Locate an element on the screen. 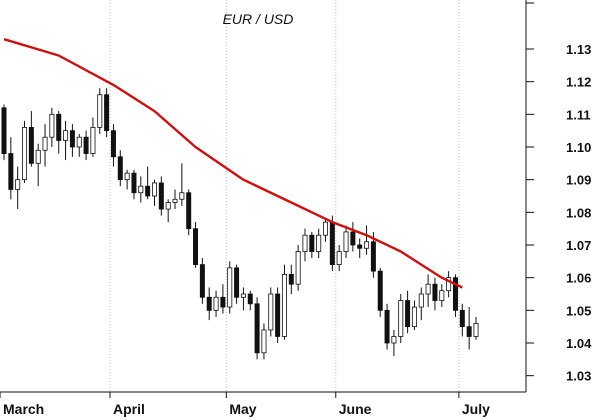  x-axis-month-labels: March April May June July is located at coordinates (245, 404).